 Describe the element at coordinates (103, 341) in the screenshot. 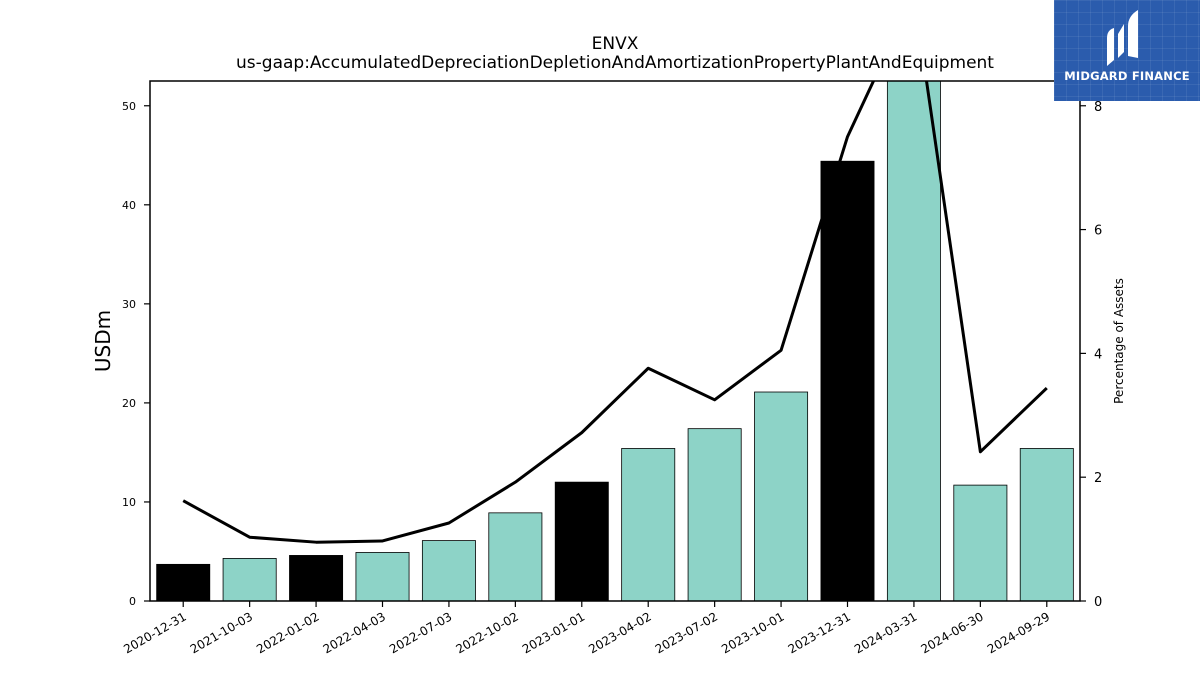

I see `y-axis-label: USDm` at that location.